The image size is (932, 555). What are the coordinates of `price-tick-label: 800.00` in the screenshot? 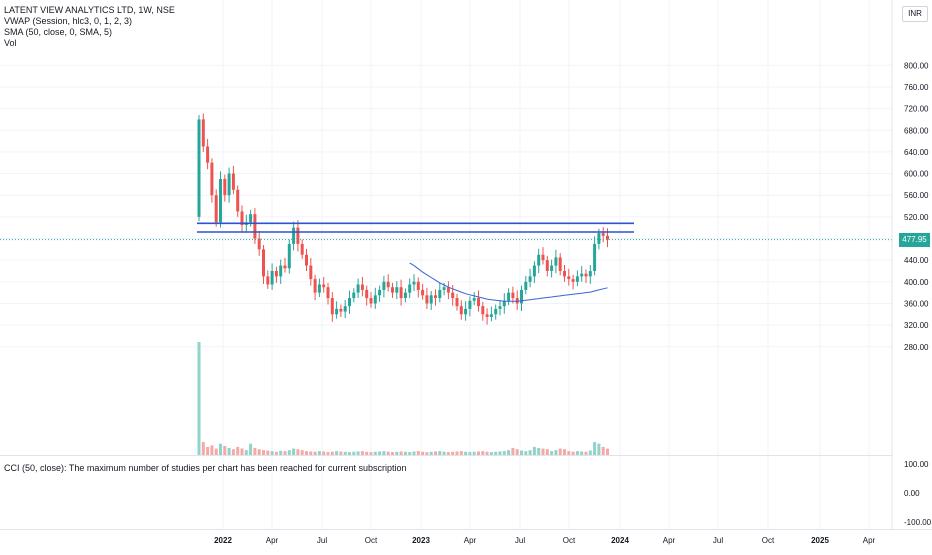 It's located at (916, 65).